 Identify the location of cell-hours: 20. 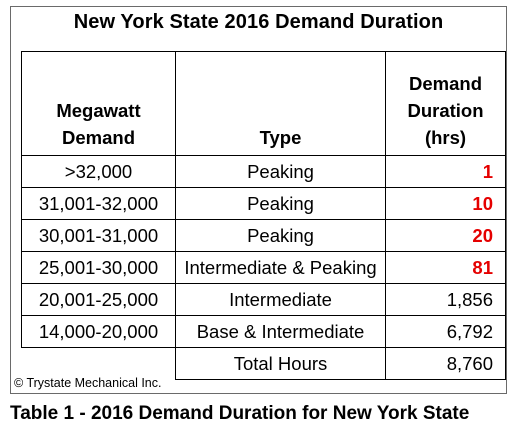
(445, 235).